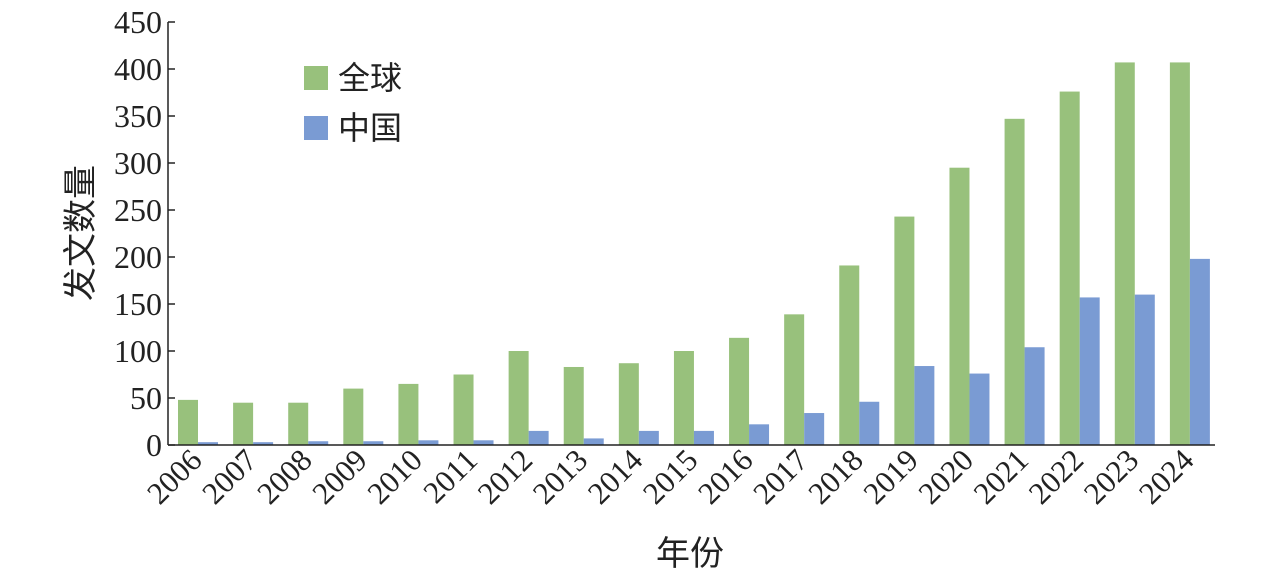  Describe the element at coordinates (890, 476) in the screenshot. I see `x-tick-label: 2019` at that location.